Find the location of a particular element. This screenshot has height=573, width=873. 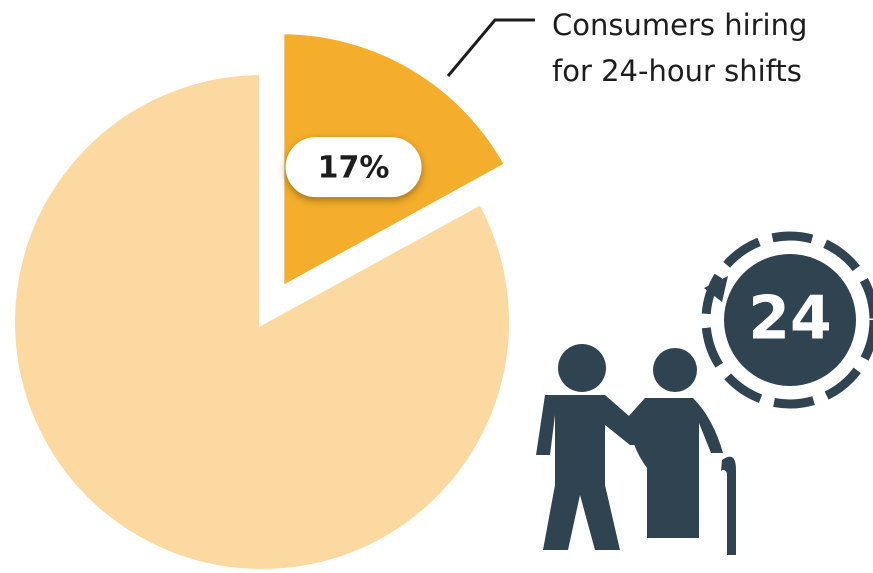

clock-ring is located at coordinates (787, 320).